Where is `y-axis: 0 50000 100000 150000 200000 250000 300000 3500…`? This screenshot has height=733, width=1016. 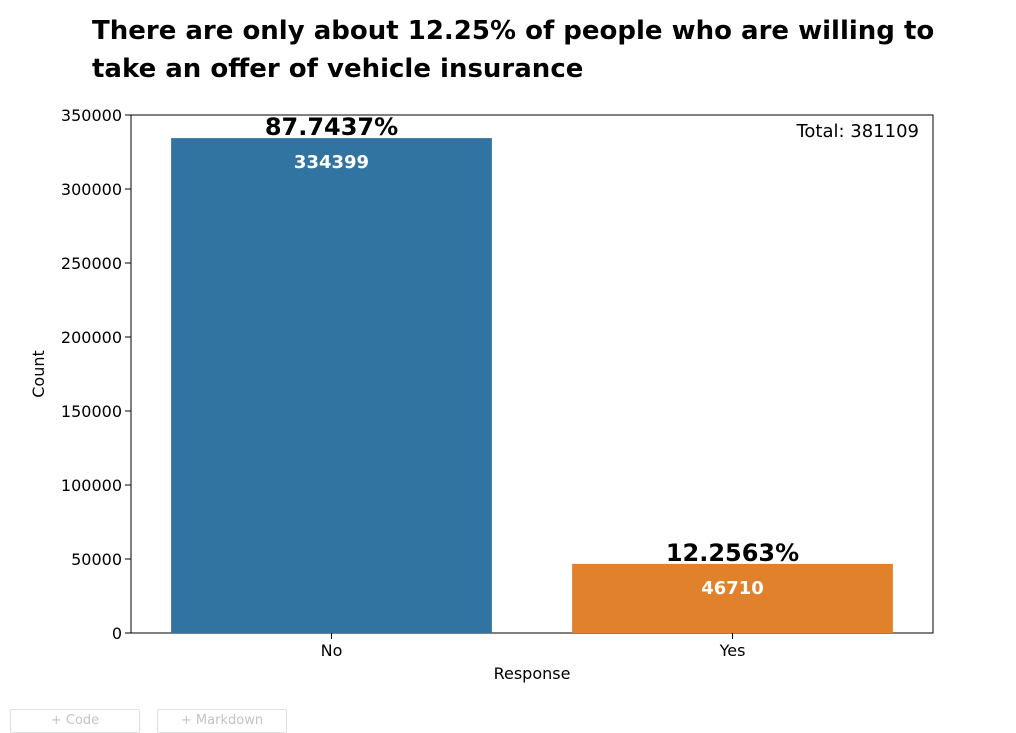 y-axis: 0 50000 100000 150000 200000 250000 300000 3500… is located at coordinates (96, 374).